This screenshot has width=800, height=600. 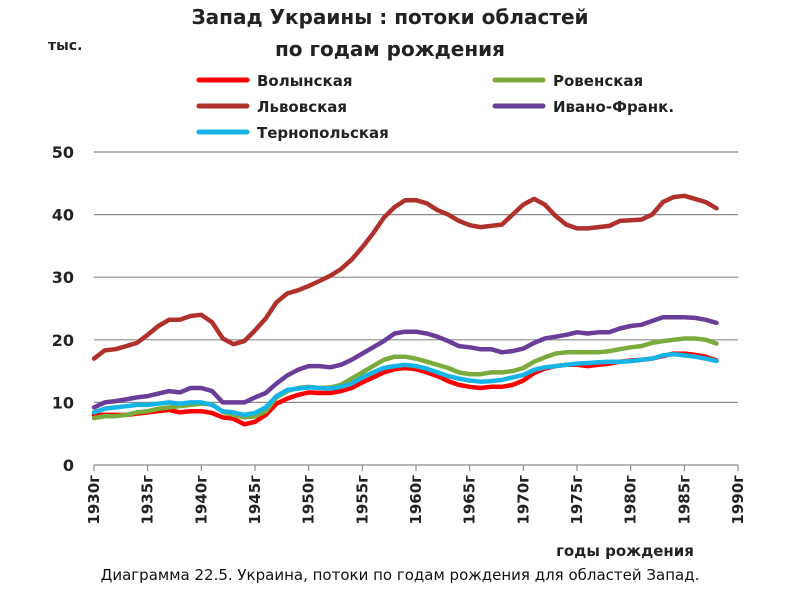 I want to click on x-tick-label: 1980г, so click(x=631, y=500).